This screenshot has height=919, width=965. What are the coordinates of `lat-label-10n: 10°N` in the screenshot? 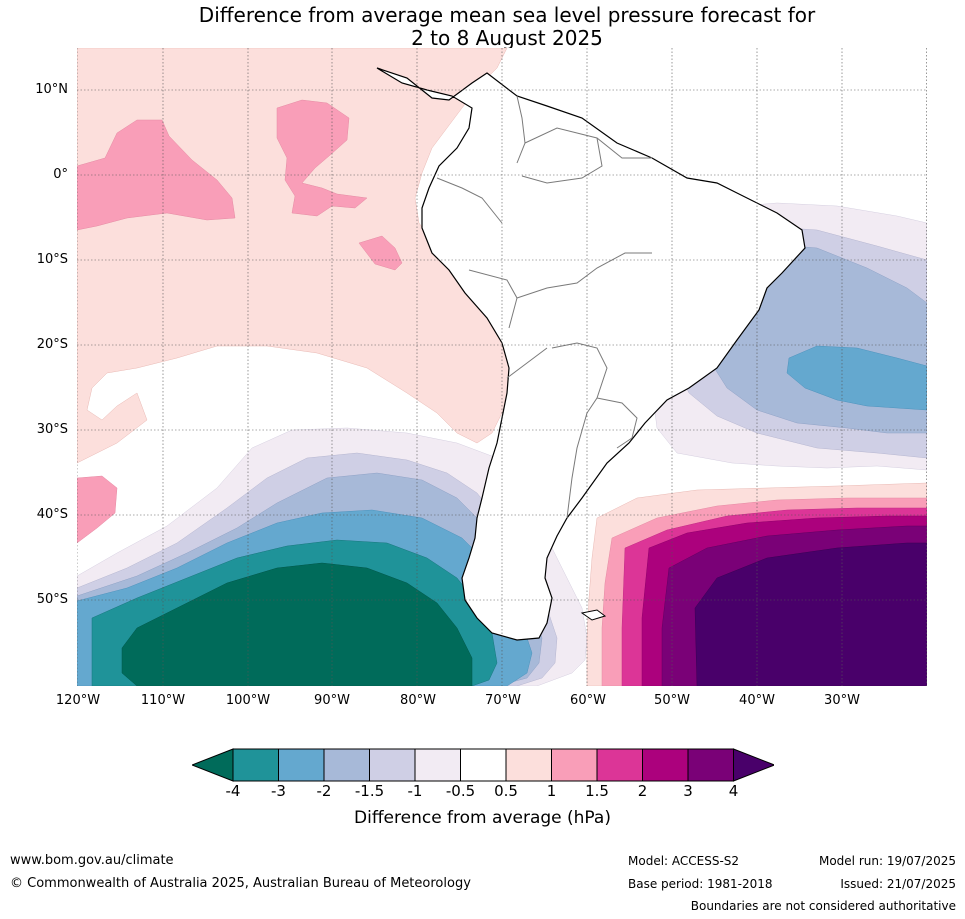 It's located at (51, 89).